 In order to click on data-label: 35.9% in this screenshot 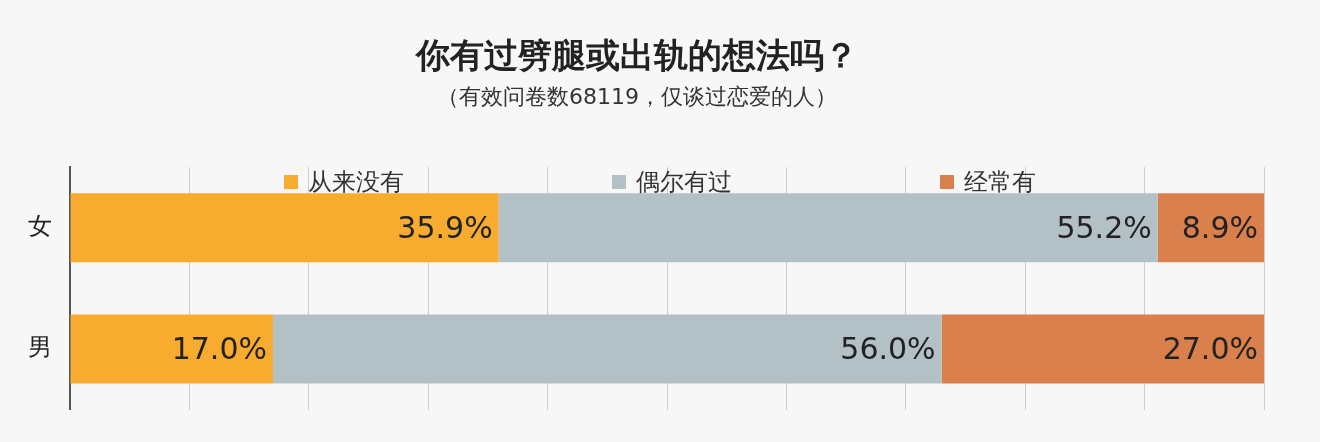, I will do `click(445, 227)`.